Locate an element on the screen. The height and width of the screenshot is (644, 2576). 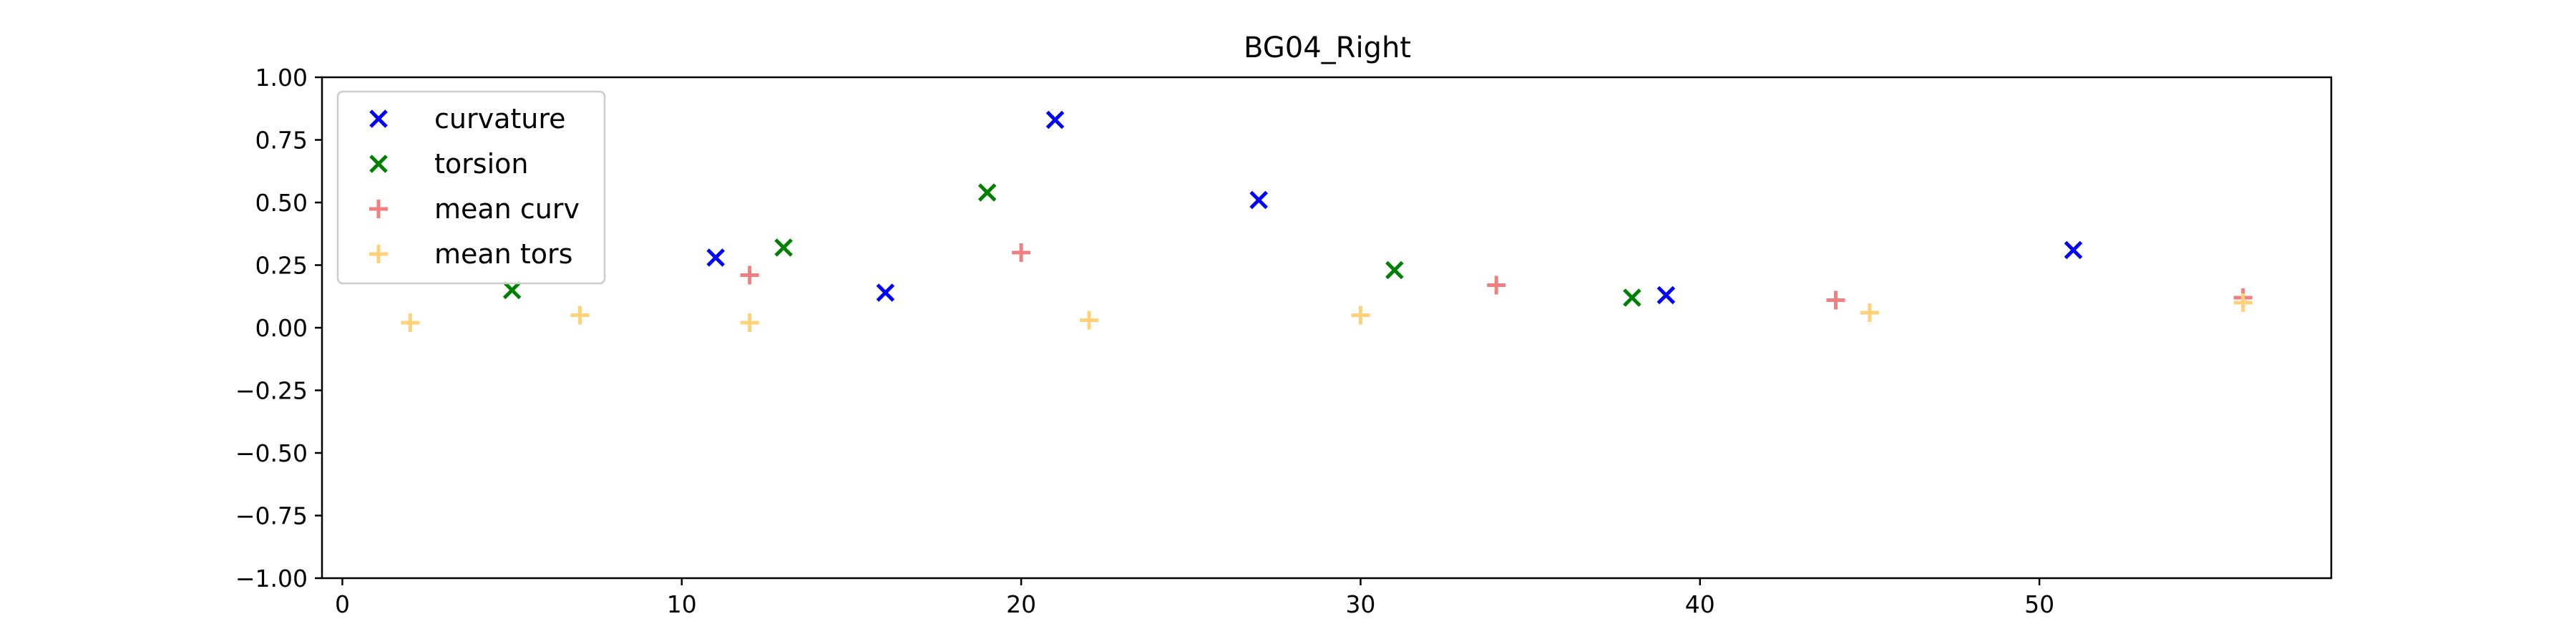
y-tick-label: 0.75 is located at coordinates (281, 141).